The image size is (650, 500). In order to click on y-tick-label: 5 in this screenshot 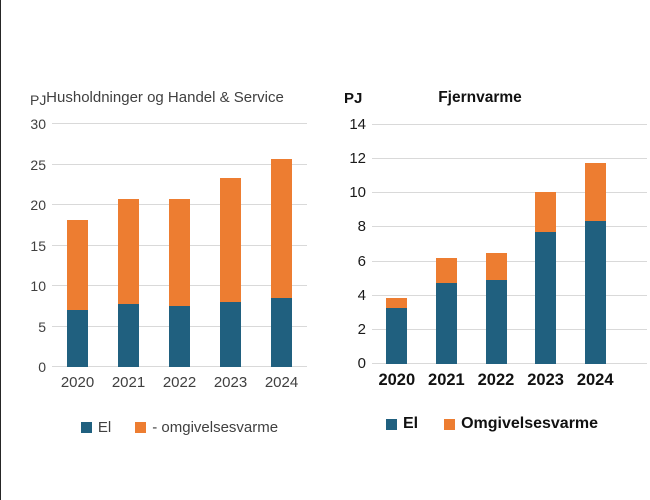, I will do `click(42, 326)`.